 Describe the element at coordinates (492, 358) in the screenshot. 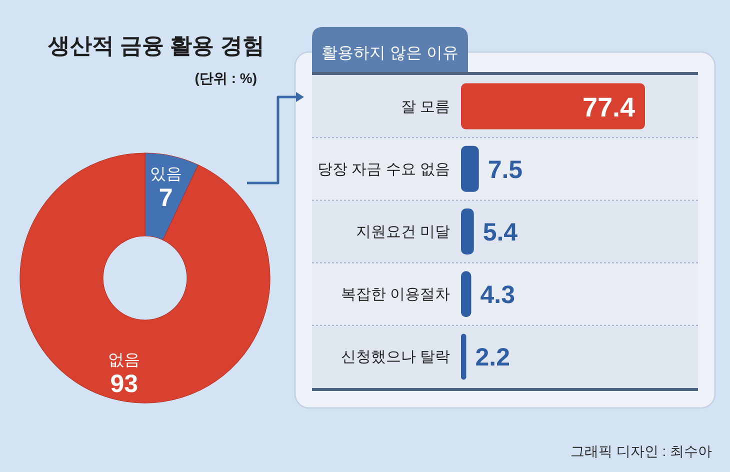

I see `data-label: 2.2` at that location.